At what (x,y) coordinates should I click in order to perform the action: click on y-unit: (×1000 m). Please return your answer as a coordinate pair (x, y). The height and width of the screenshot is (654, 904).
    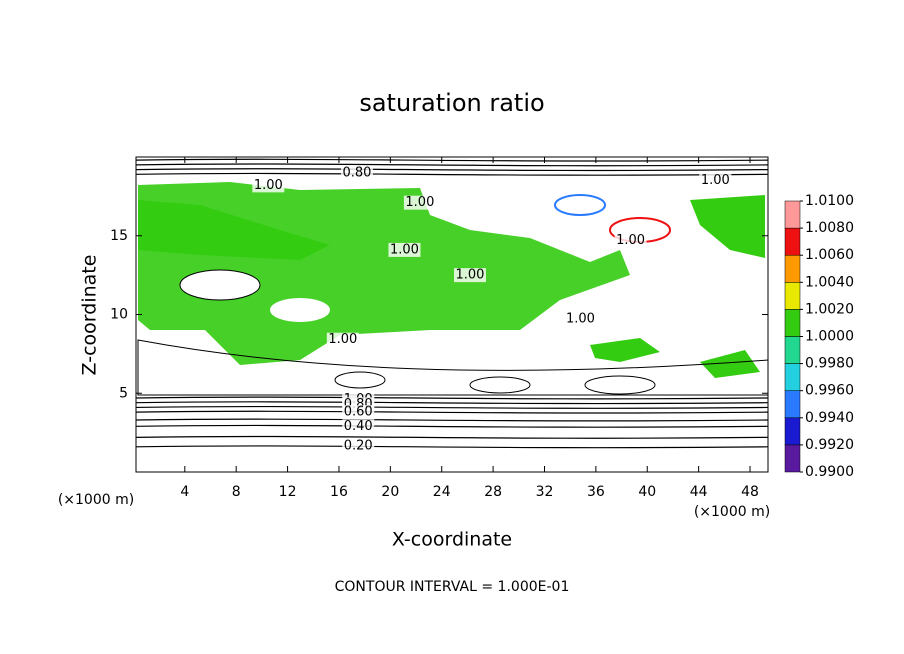
    Looking at the image, I should click on (96, 500).